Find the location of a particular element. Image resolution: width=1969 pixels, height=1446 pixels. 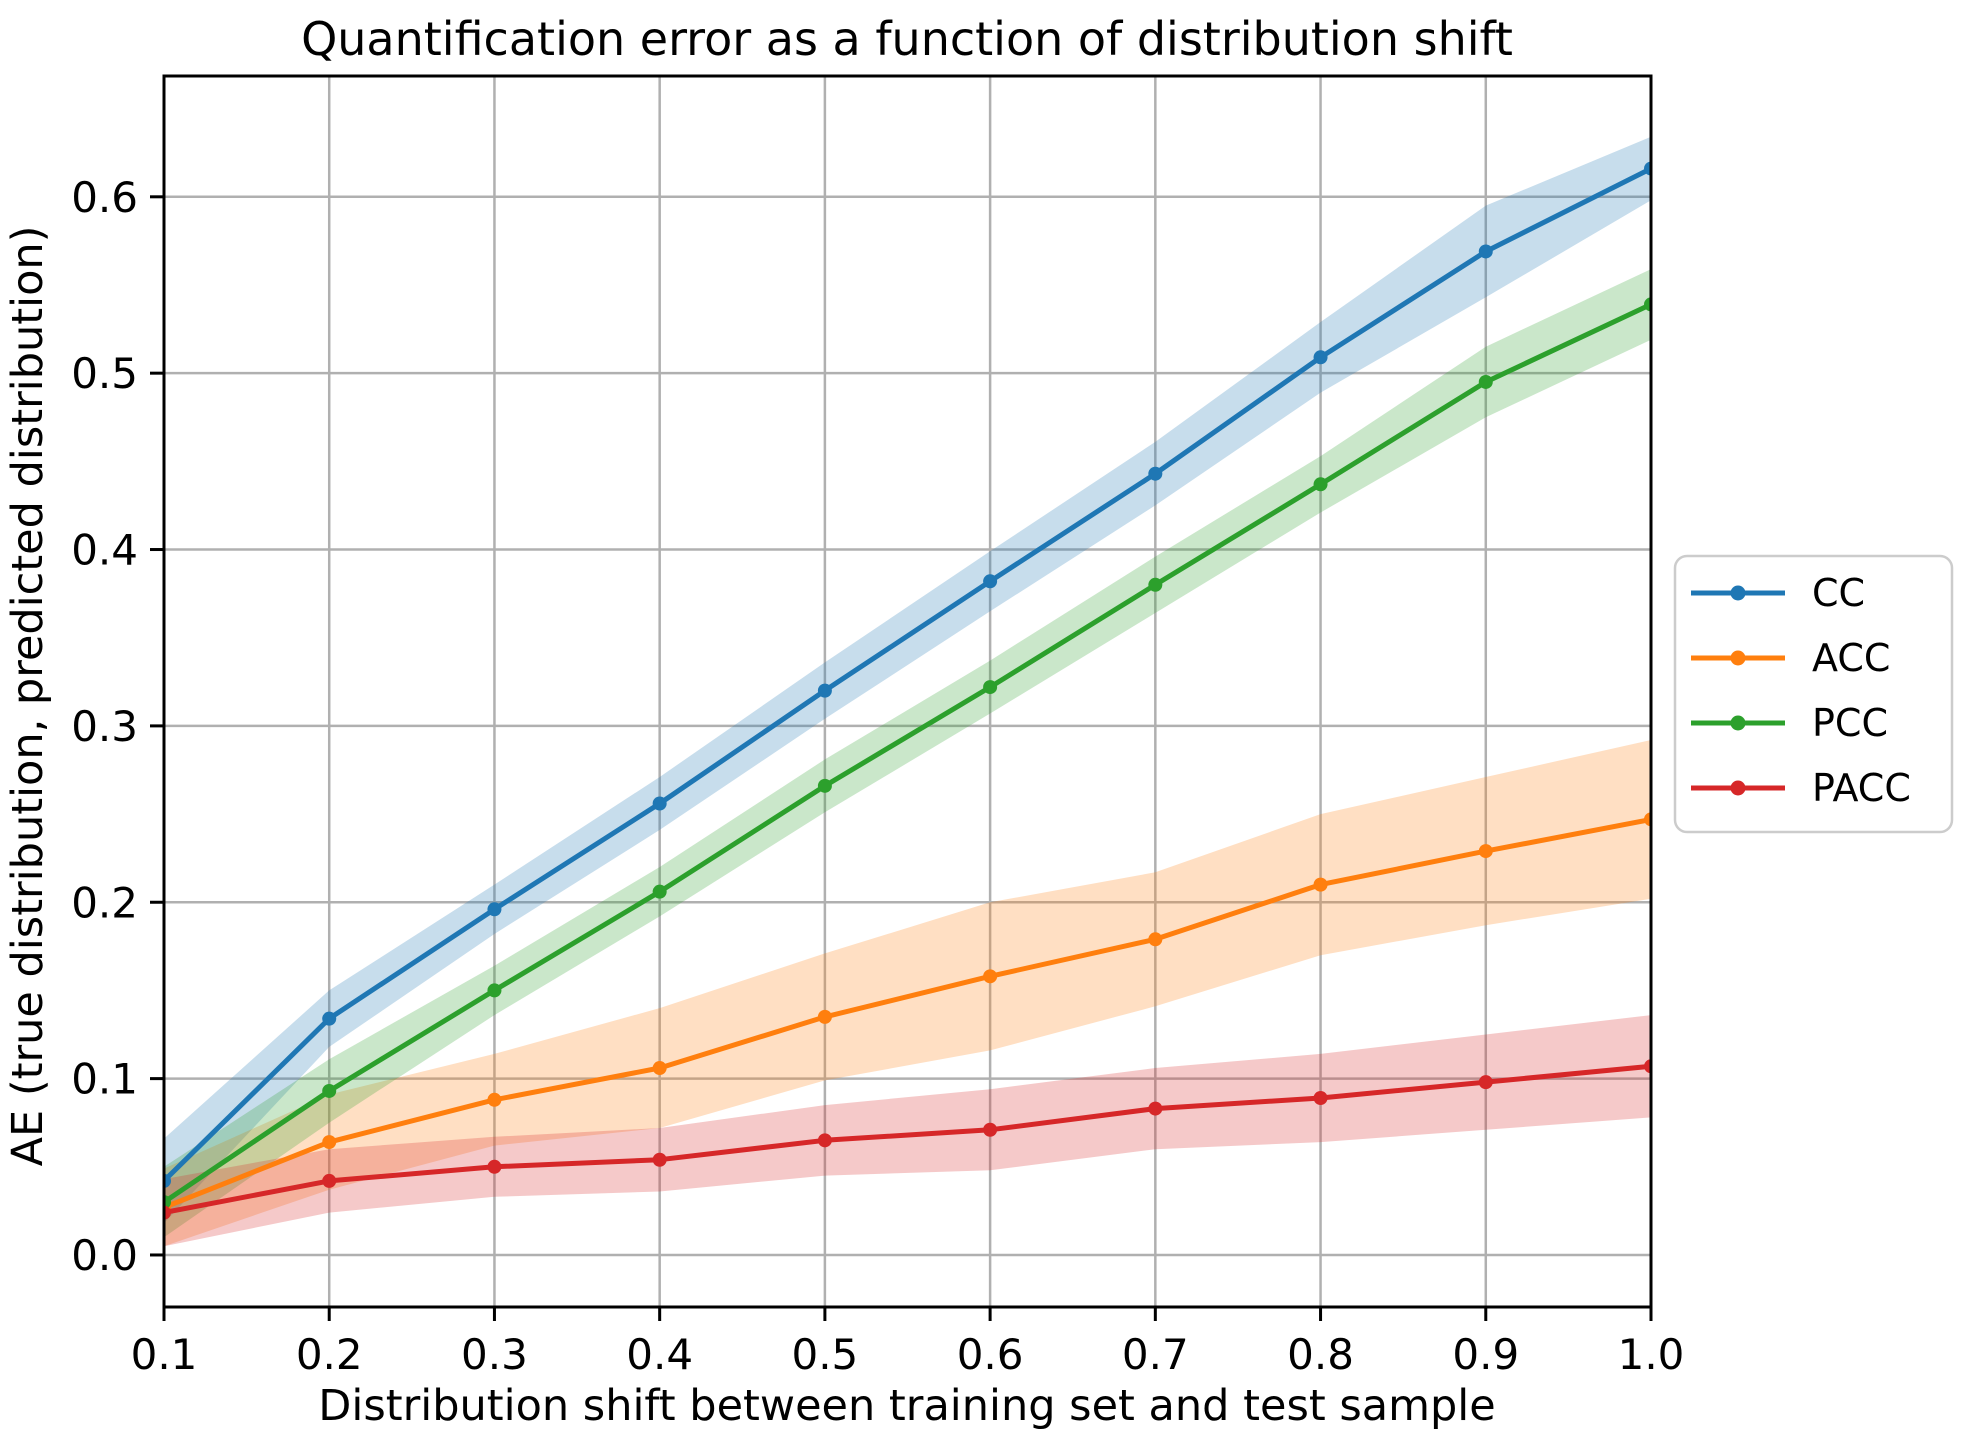

x-tick-label: 0.6 is located at coordinates (990, 1354).